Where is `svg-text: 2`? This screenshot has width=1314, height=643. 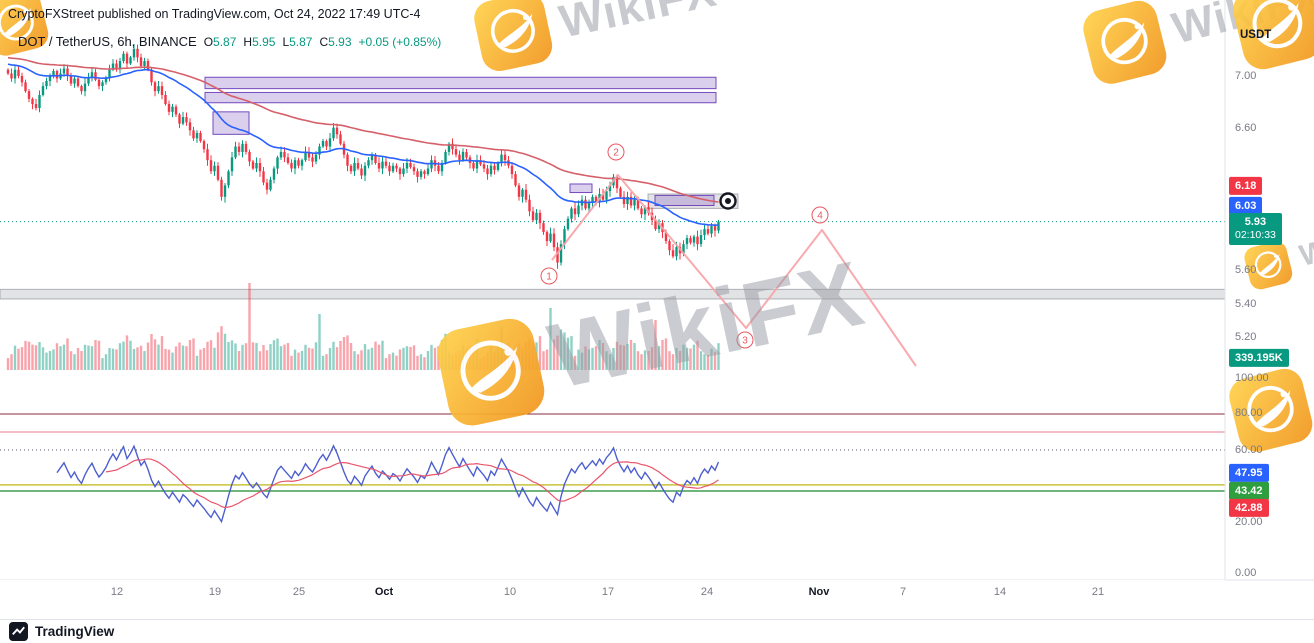
svg-text: 2 is located at coordinates (616, 153).